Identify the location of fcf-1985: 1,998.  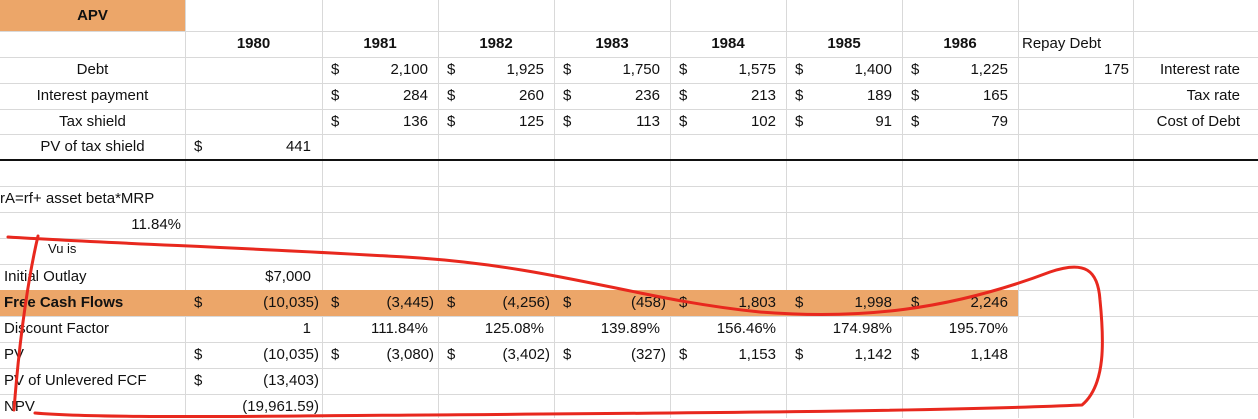
(873, 302).